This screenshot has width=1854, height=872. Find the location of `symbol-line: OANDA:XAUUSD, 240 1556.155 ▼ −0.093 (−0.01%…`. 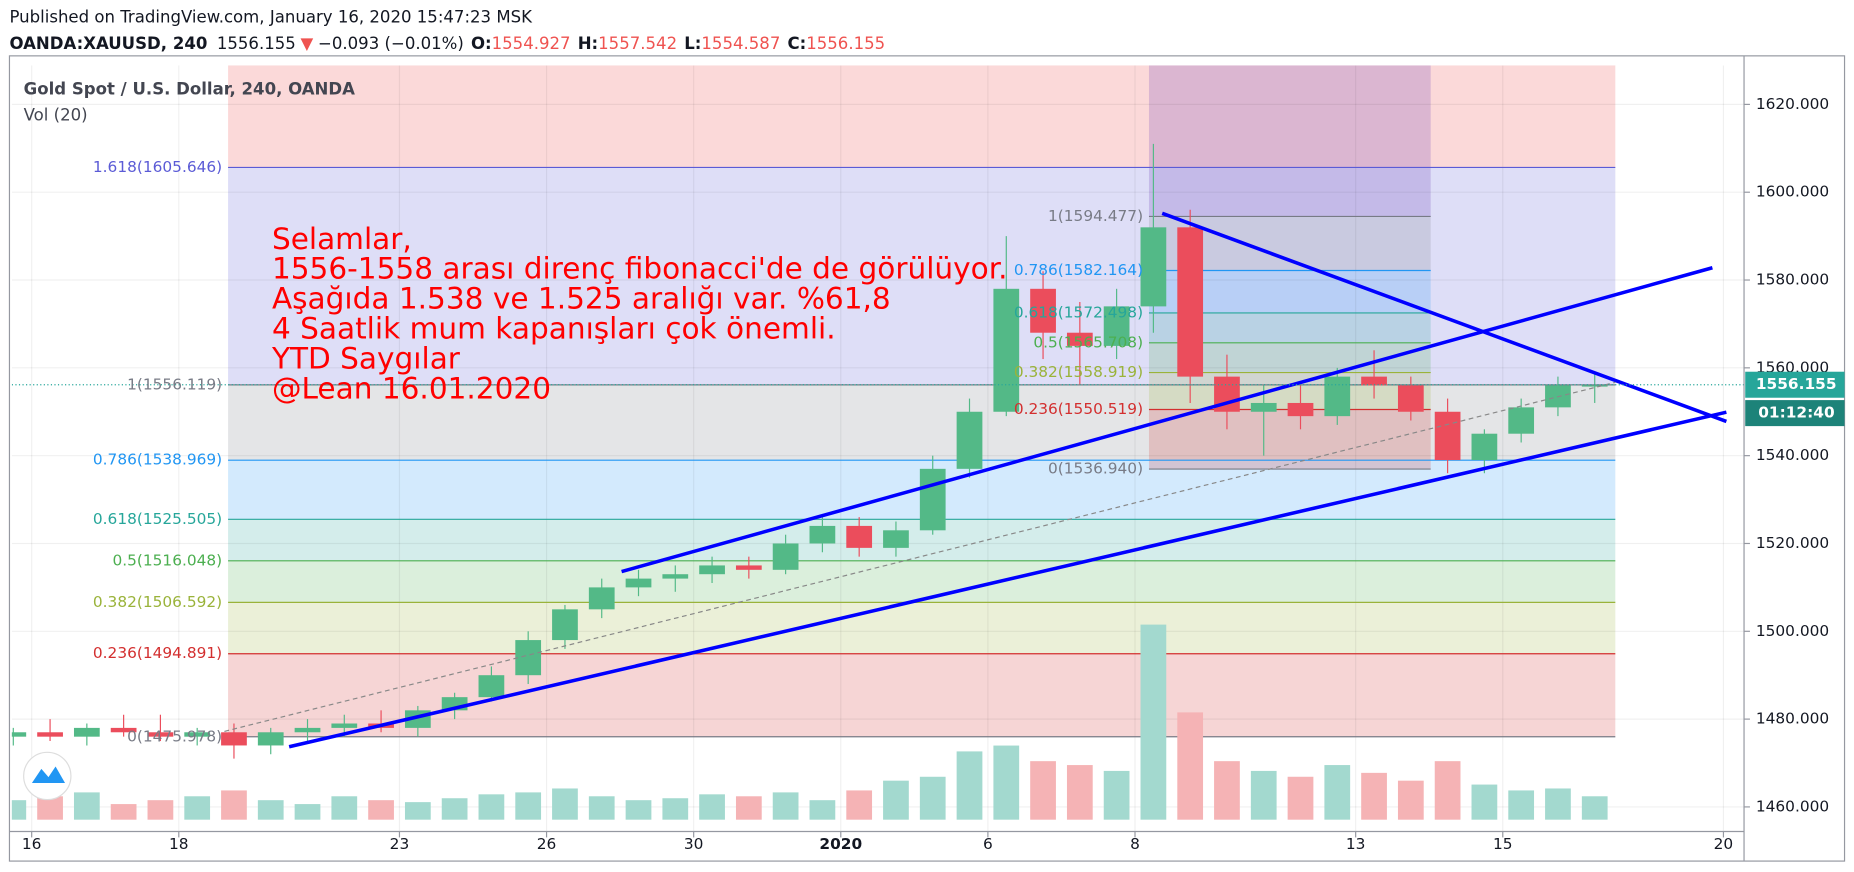

symbol-line: OANDA:XAUUSD, 240 1556.155 ▼ −0.093 (−0.01%… is located at coordinates (447, 43).